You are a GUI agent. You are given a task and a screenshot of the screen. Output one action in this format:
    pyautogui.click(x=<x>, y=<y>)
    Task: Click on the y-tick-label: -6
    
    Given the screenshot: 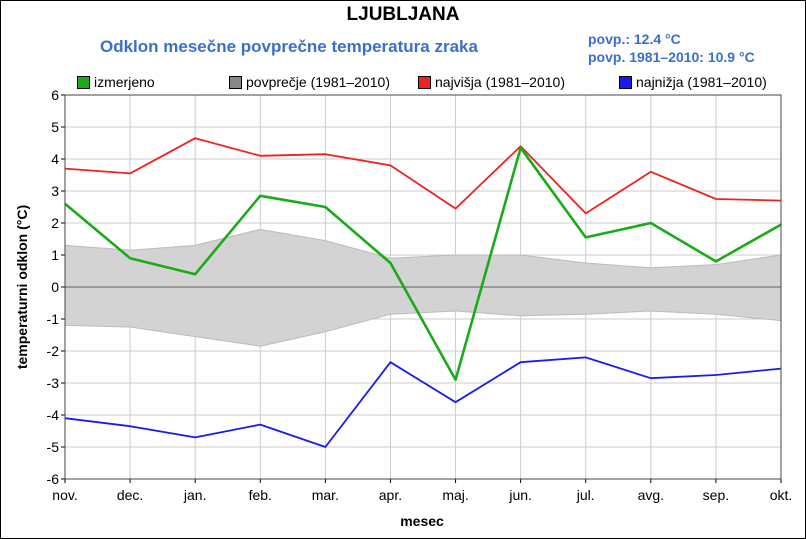 What is the action you would take?
    pyautogui.click(x=53, y=479)
    